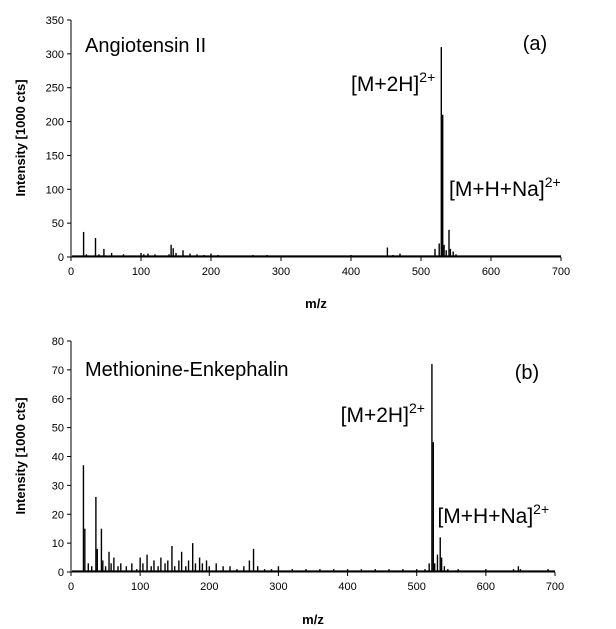  What do you see at coordinates (55, 190) in the screenshot?
I see `y-tick-label: 100` at bounding box center [55, 190].